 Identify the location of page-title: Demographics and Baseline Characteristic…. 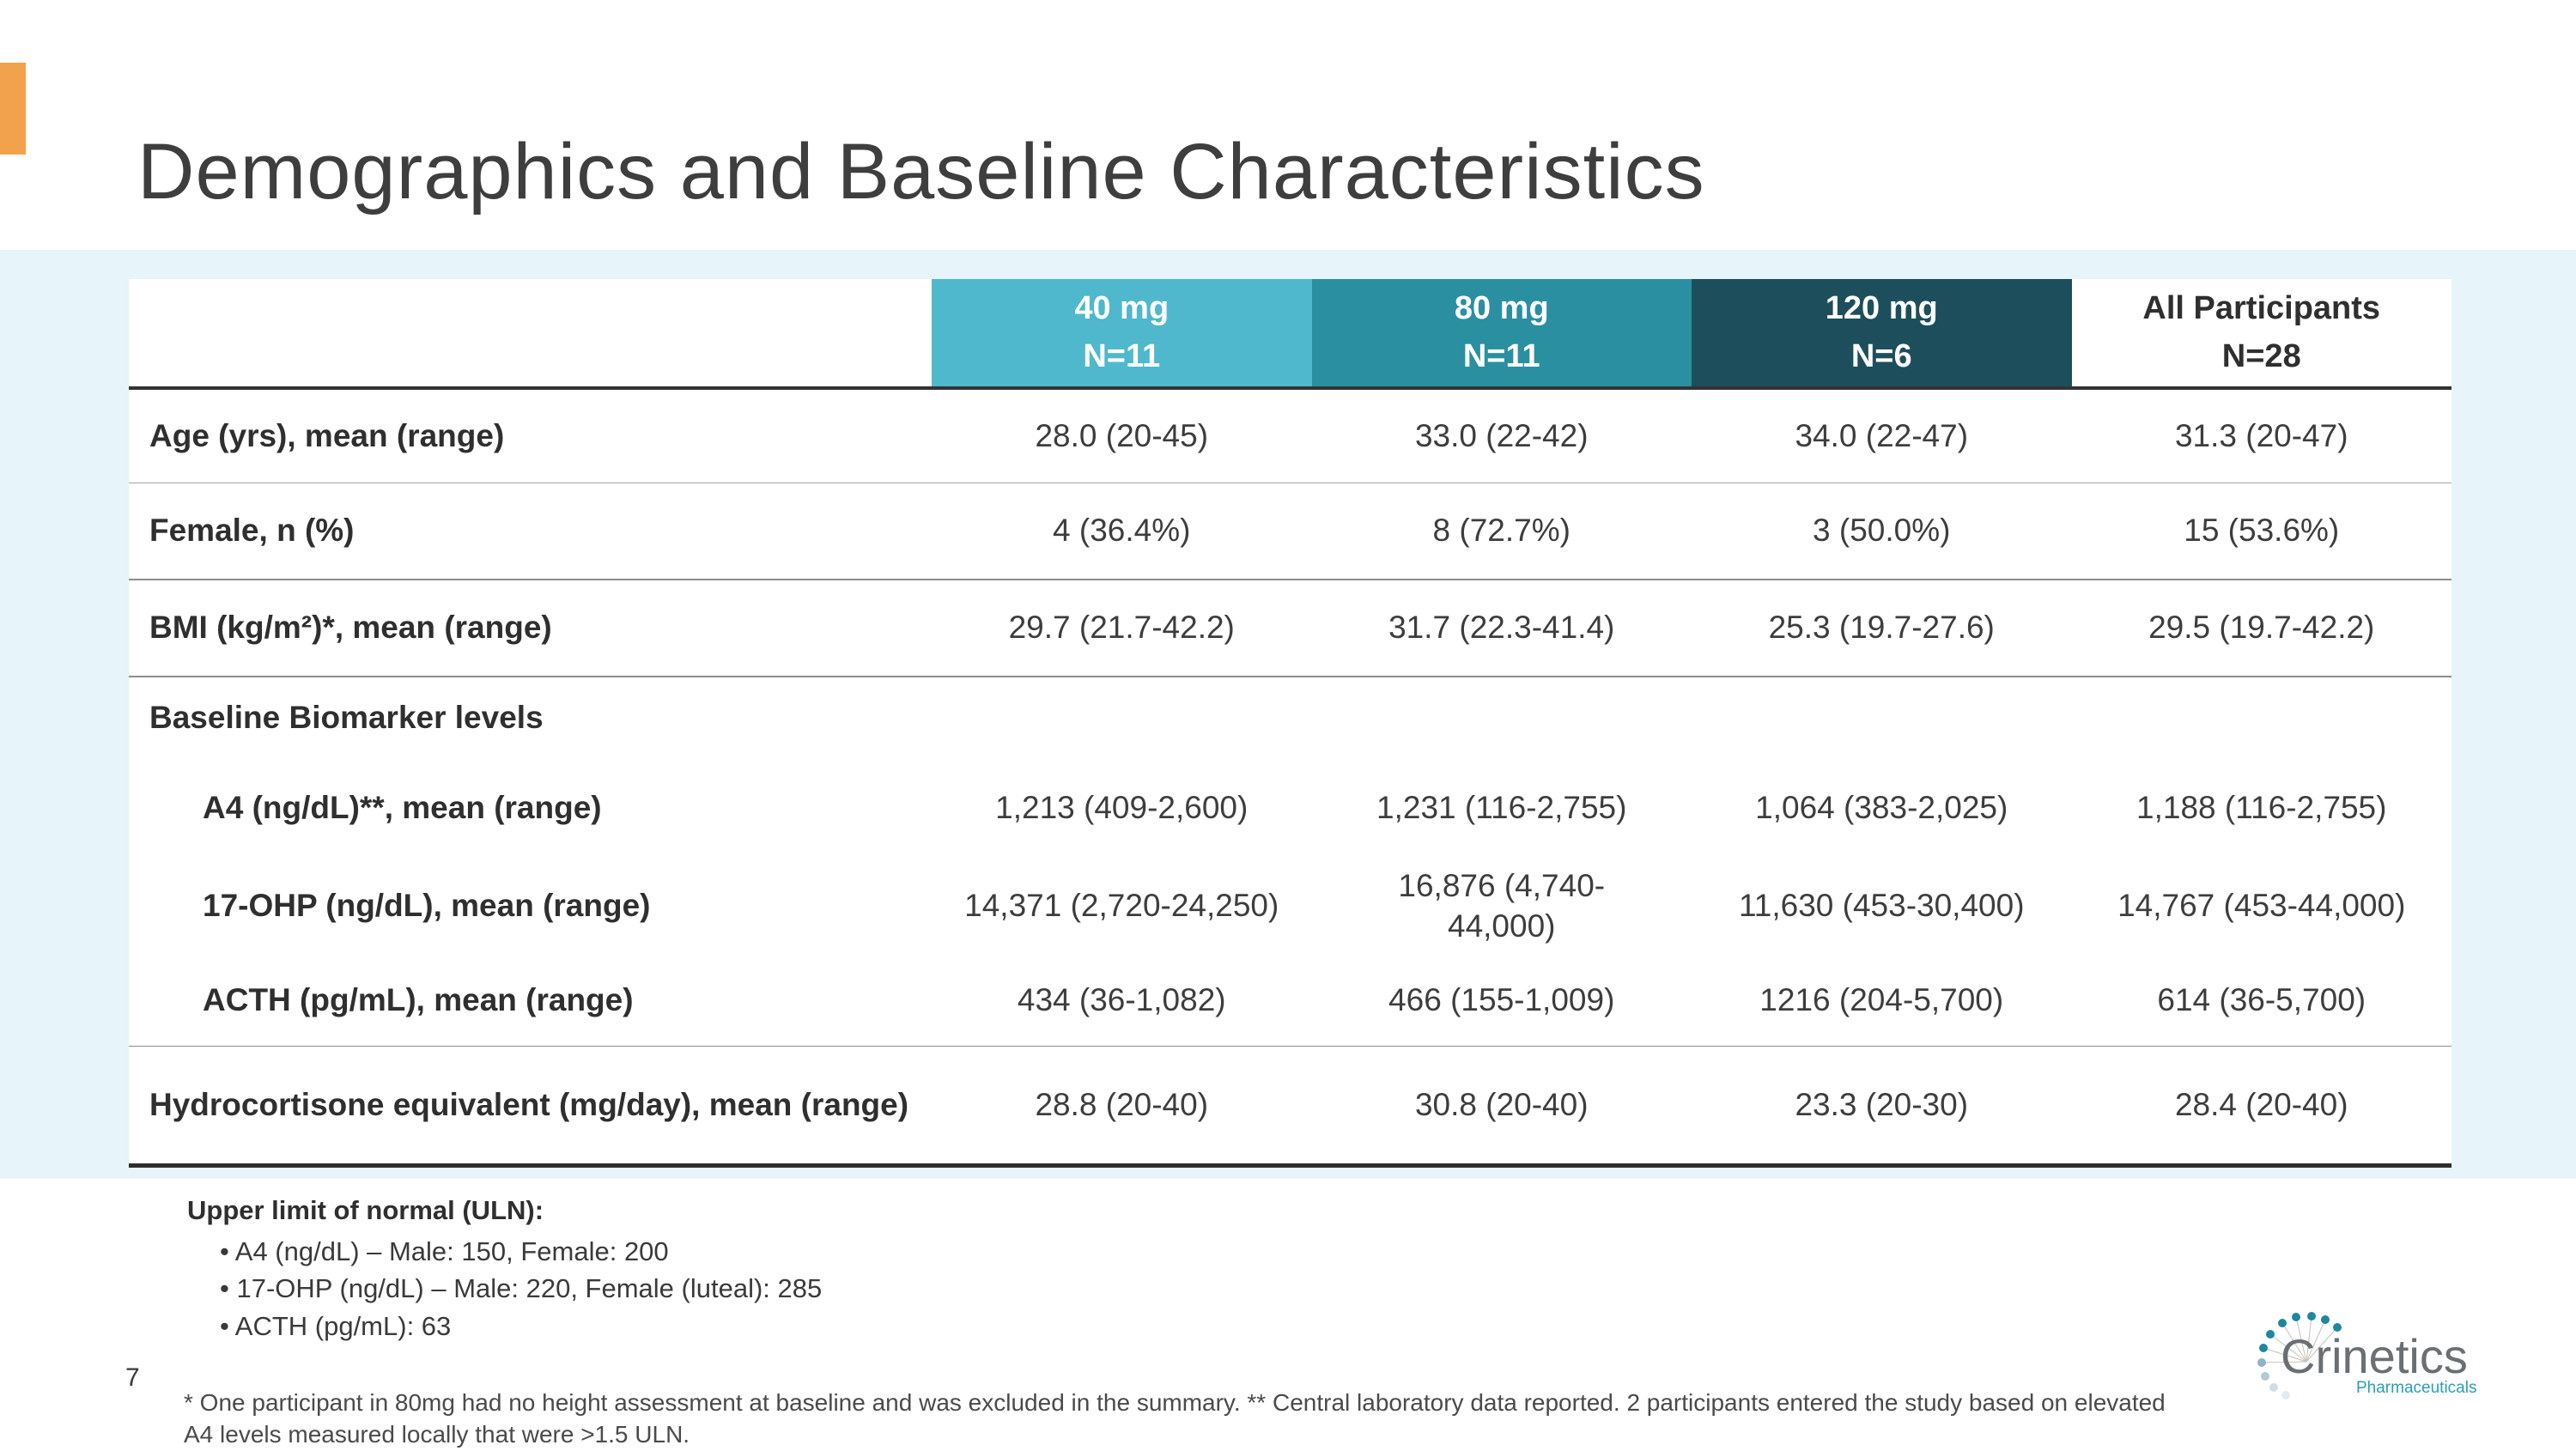
(921, 172).